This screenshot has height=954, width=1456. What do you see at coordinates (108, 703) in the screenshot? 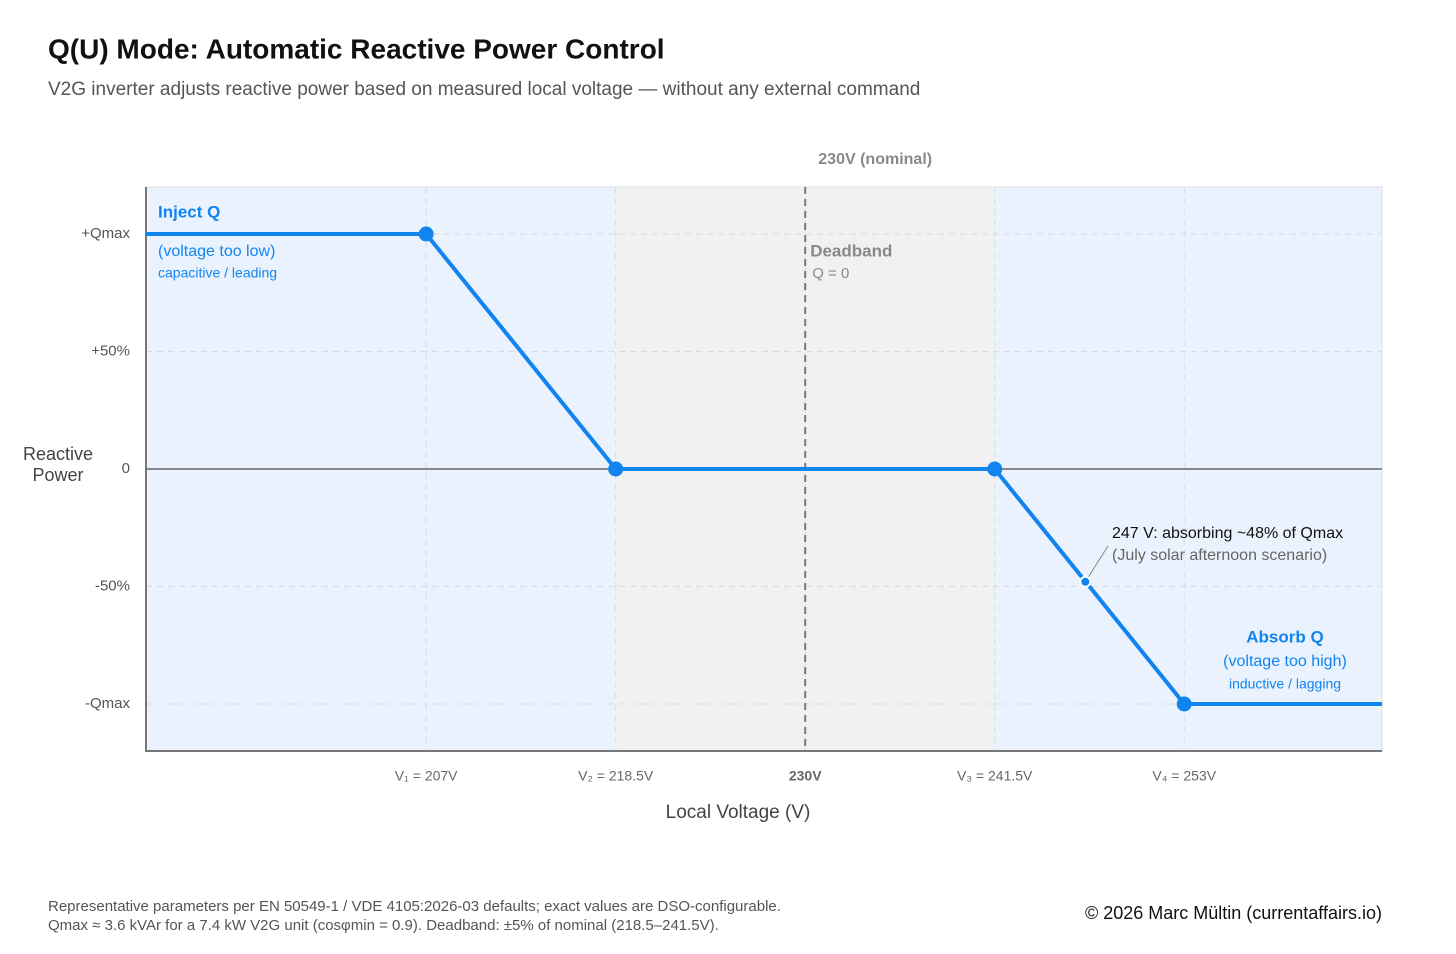
I see `y-tick-label: -Qmax` at bounding box center [108, 703].